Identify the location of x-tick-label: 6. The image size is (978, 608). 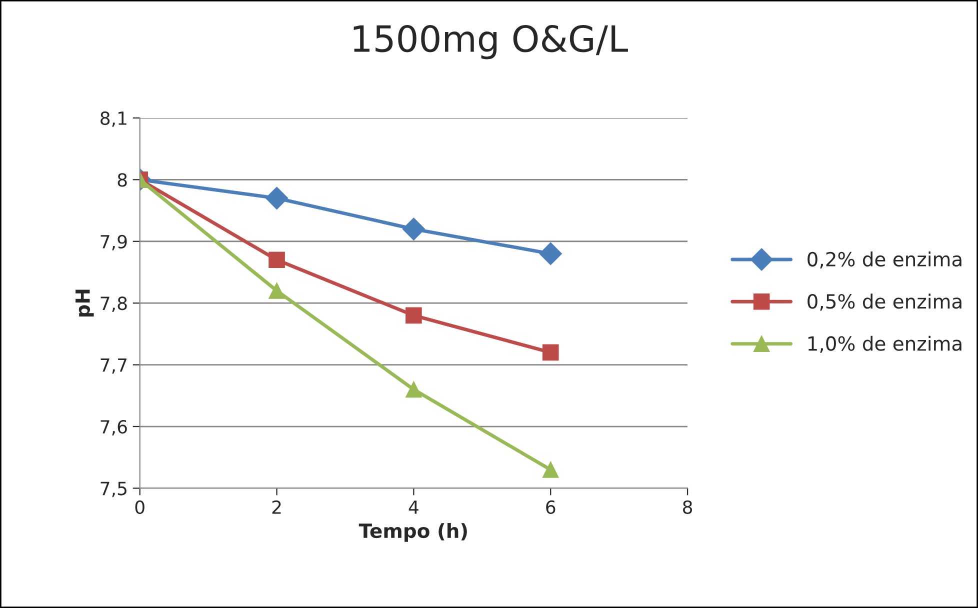
(551, 507).